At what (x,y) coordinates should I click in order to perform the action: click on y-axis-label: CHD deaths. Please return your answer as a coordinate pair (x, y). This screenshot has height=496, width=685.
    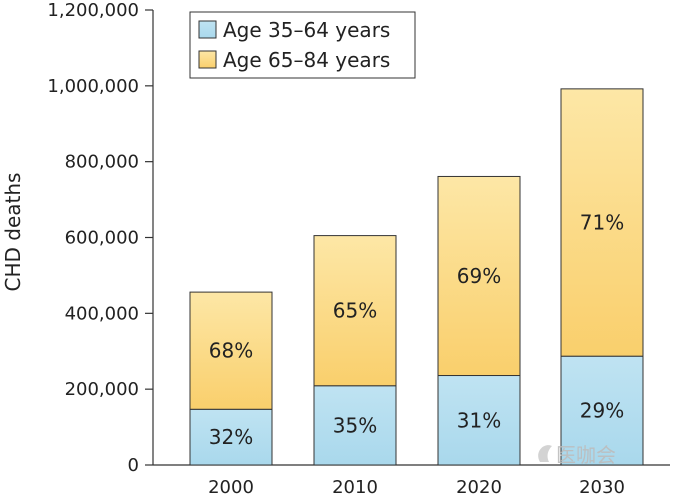
    Looking at the image, I should click on (13, 232).